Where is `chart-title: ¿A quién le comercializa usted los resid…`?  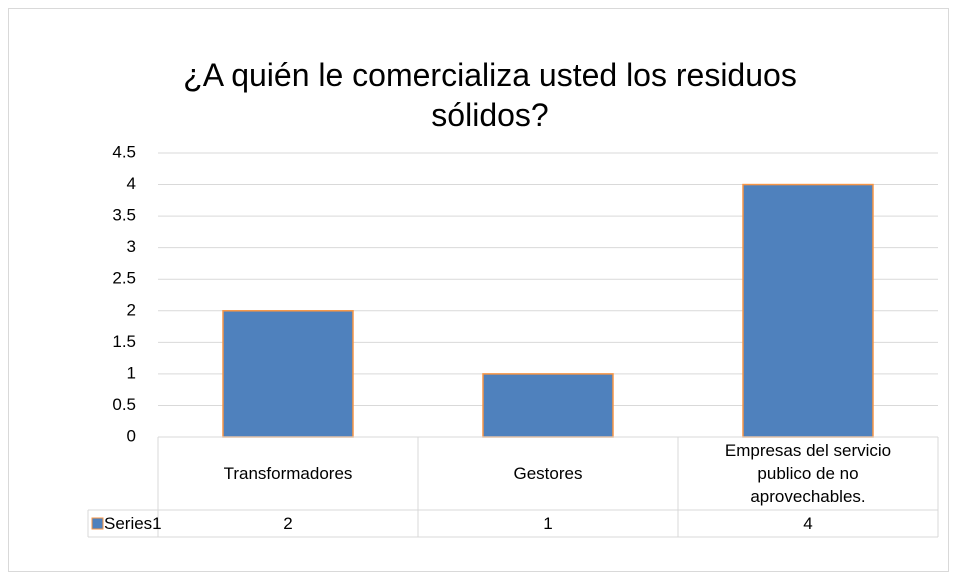
chart-title: ¿A quién le comercializa usted los resid… is located at coordinates (490, 95).